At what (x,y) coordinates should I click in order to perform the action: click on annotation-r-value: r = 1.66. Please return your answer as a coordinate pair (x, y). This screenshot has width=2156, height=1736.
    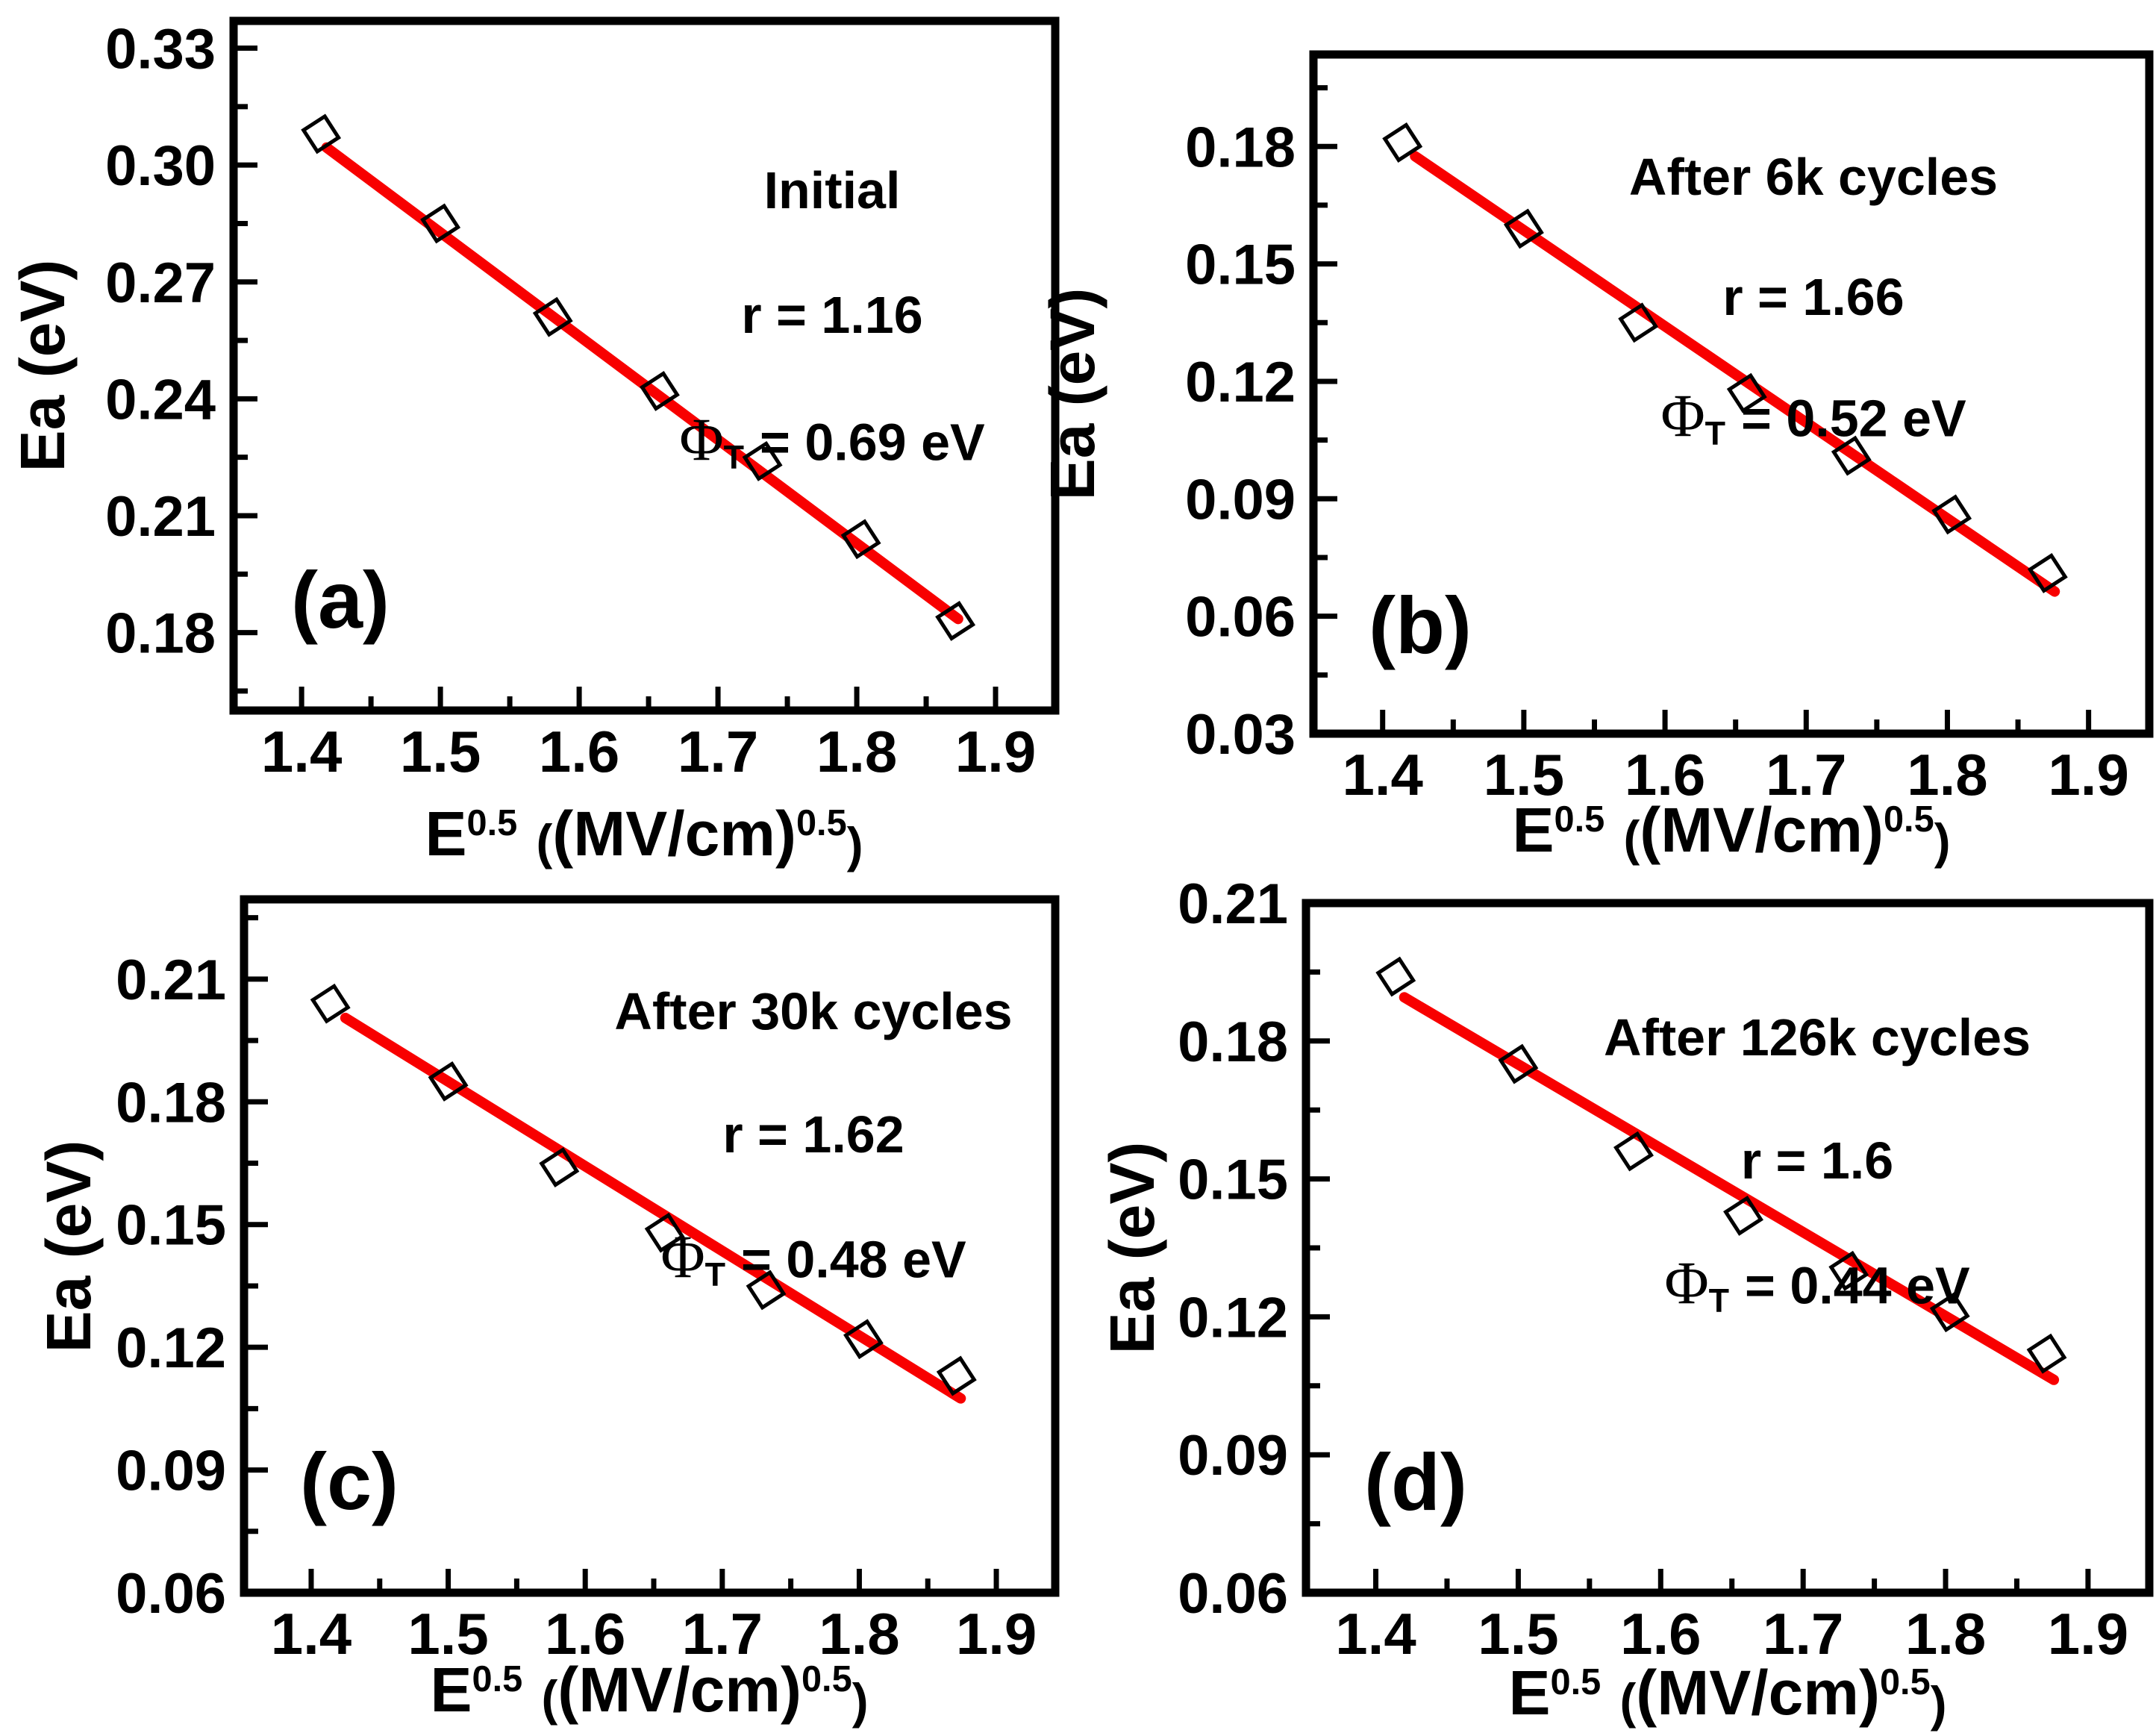
    Looking at the image, I should click on (1813, 297).